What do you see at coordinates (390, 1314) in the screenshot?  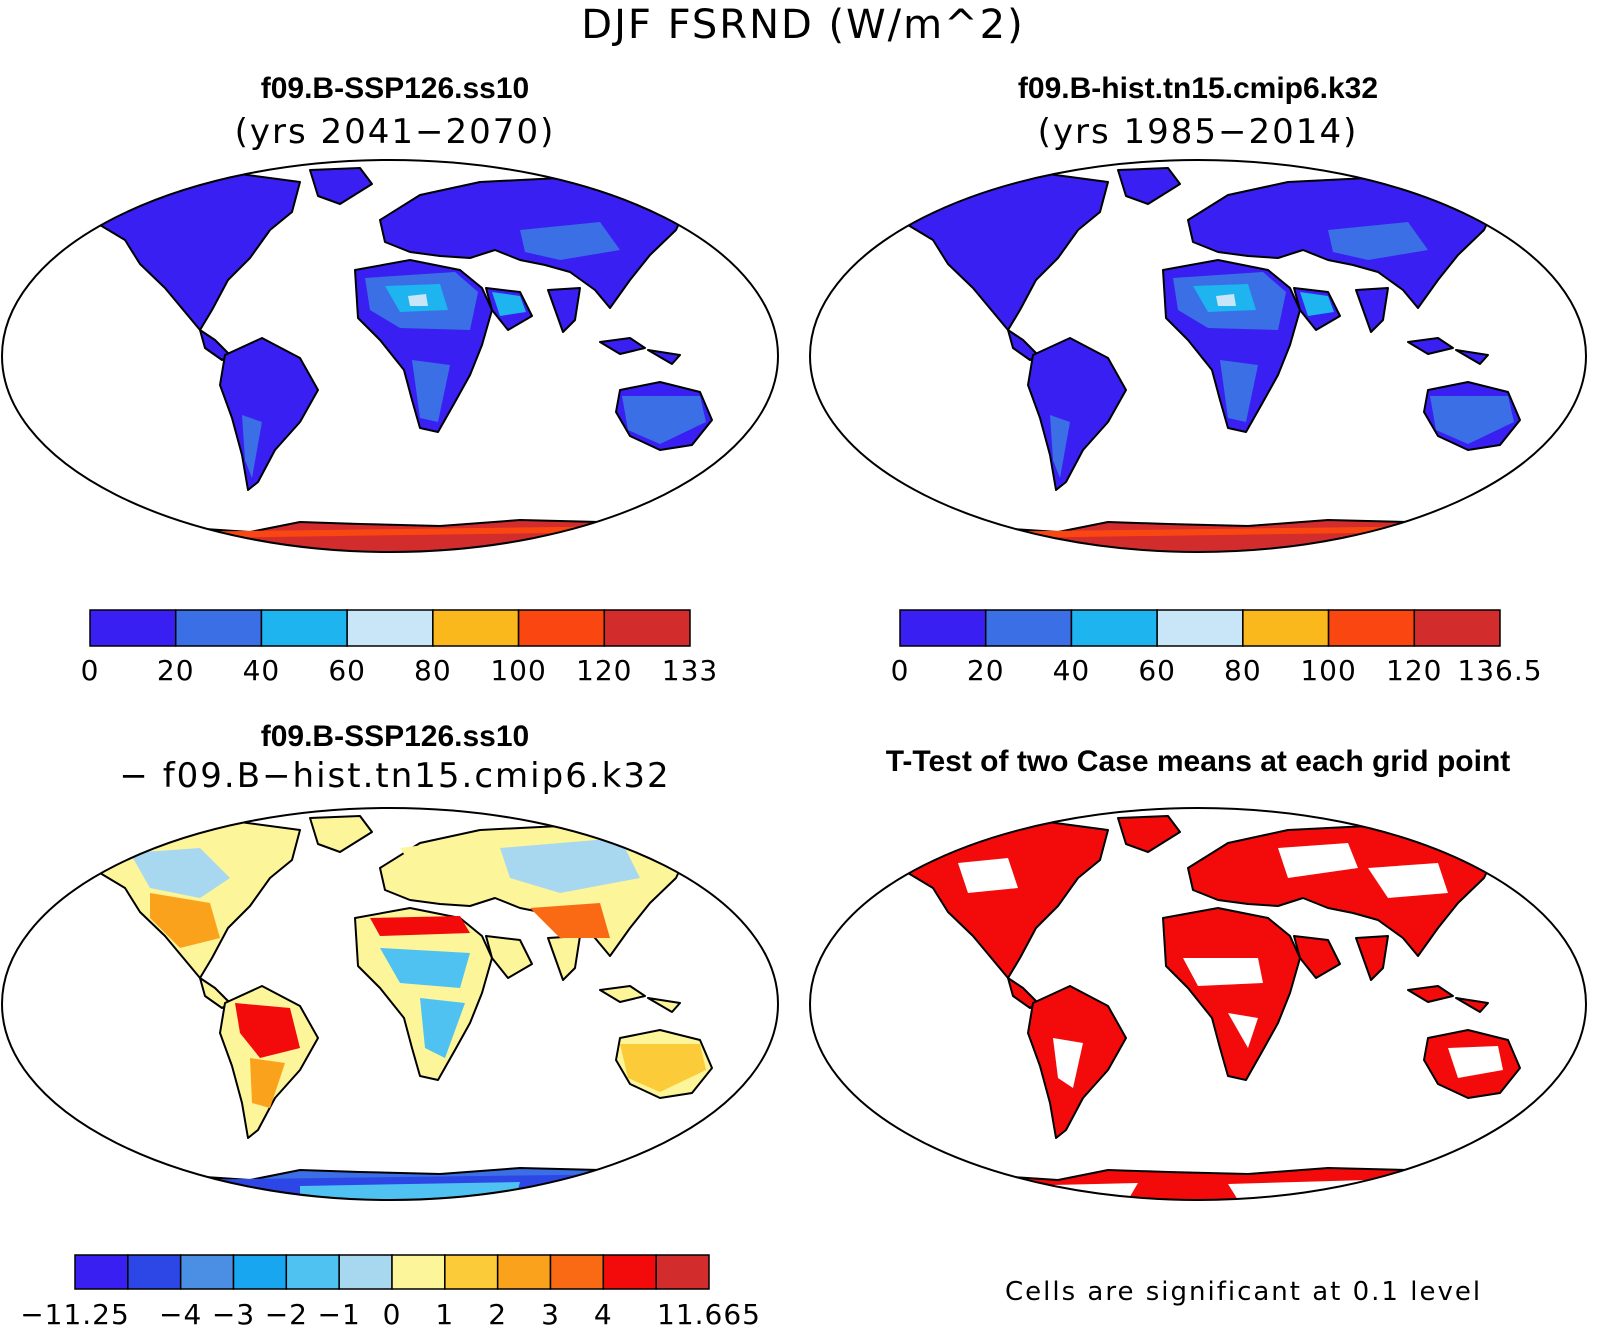 I see `colorbar-diff-labels: −11.25 −4 −3 −2 −1 0 1 2 3 4 11.665` at bounding box center [390, 1314].